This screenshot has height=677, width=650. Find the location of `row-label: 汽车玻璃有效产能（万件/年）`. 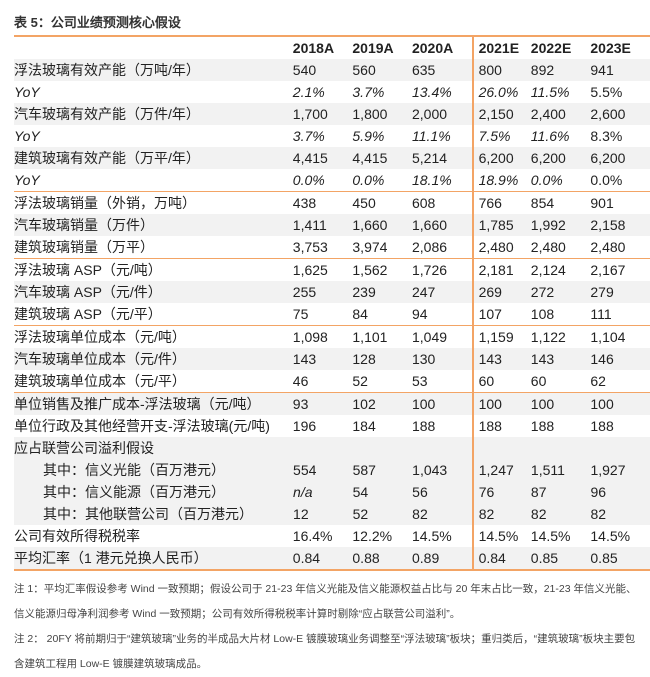

row-label: 汽车玻璃有效产能（万件/年） is located at coordinates (107, 114).